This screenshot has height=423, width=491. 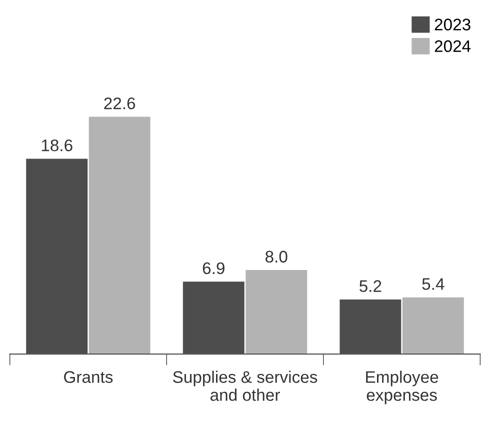 What do you see at coordinates (57, 145) in the screenshot?
I see `data-label: 18.6` at bounding box center [57, 145].